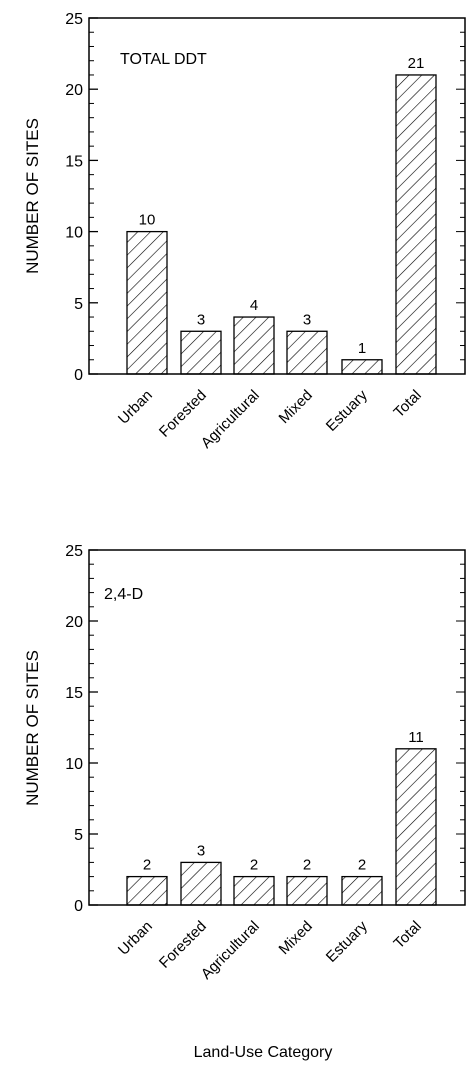 The width and height of the screenshot is (471, 1072). What do you see at coordinates (416, 737) in the screenshot?
I see `data-label: 11` at bounding box center [416, 737].